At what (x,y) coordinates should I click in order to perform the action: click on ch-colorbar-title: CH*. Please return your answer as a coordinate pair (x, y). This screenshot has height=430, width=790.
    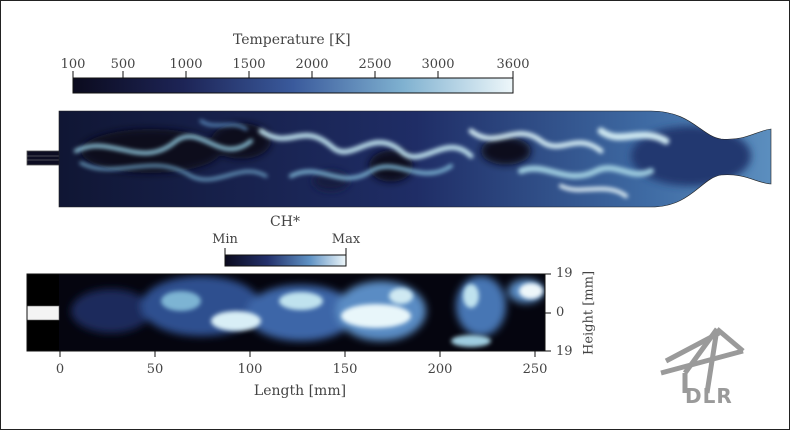
    Looking at the image, I should click on (285, 222).